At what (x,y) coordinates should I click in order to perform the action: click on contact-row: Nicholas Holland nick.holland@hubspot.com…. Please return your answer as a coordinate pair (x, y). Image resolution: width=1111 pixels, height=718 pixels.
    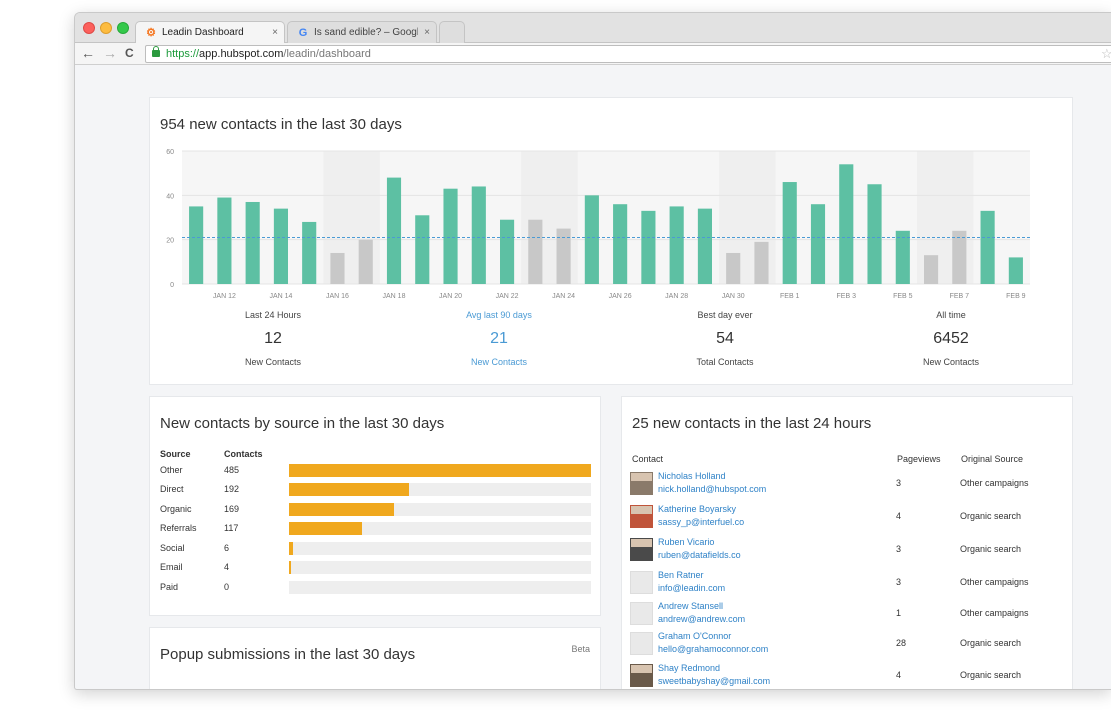
    Looking at the image, I should click on (845, 484).